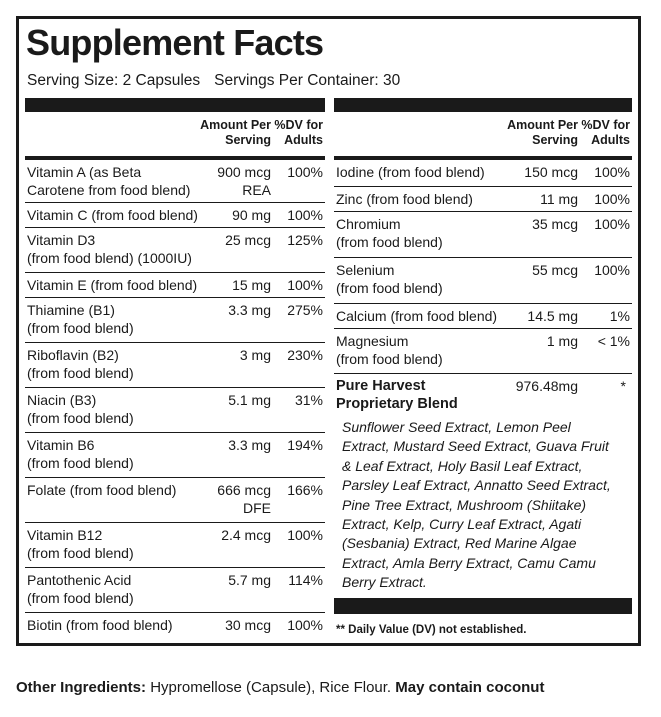 The image size is (661, 717). What do you see at coordinates (431, 630) in the screenshot?
I see `footnote: ** Daily Value (DV) not established.` at bounding box center [431, 630].